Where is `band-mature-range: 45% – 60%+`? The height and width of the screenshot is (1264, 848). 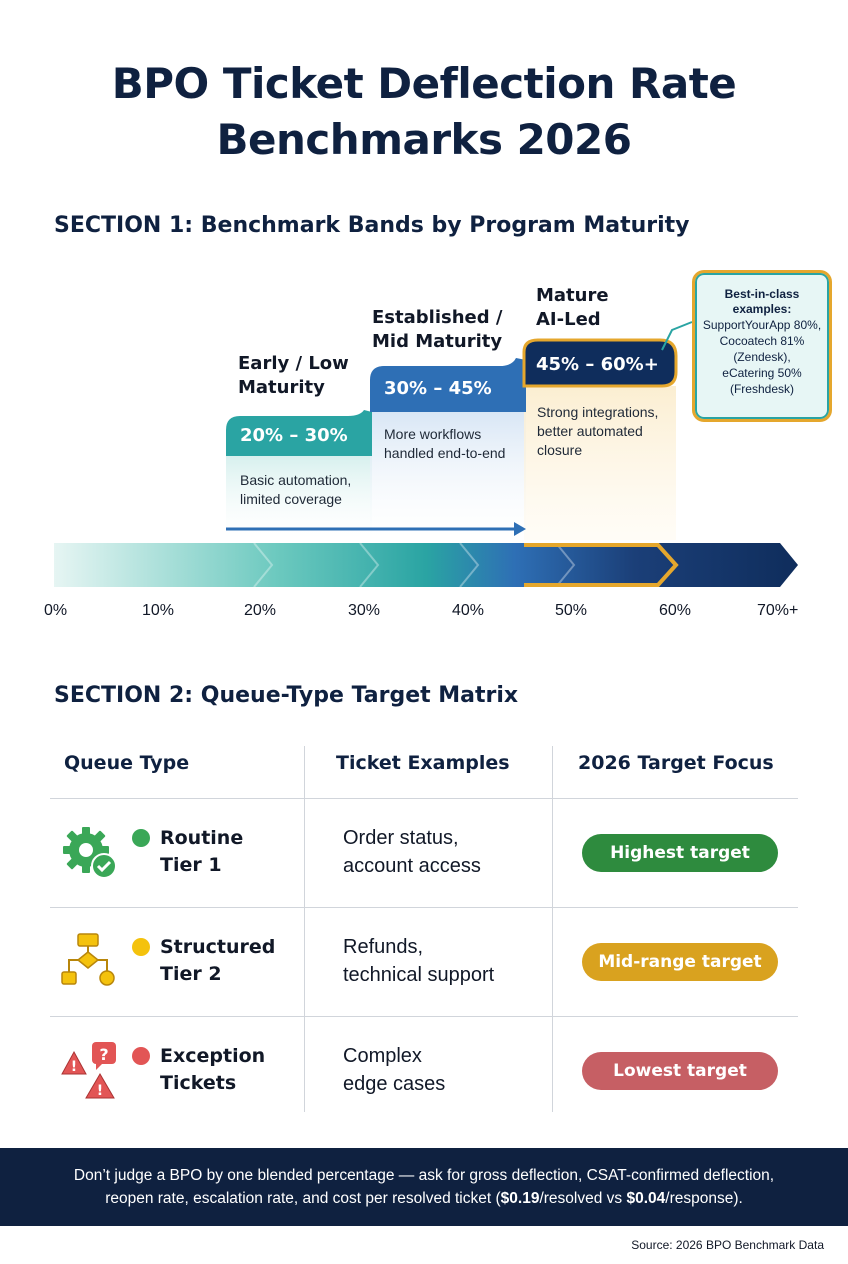 band-mature-range: 45% – 60%+ is located at coordinates (597, 364).